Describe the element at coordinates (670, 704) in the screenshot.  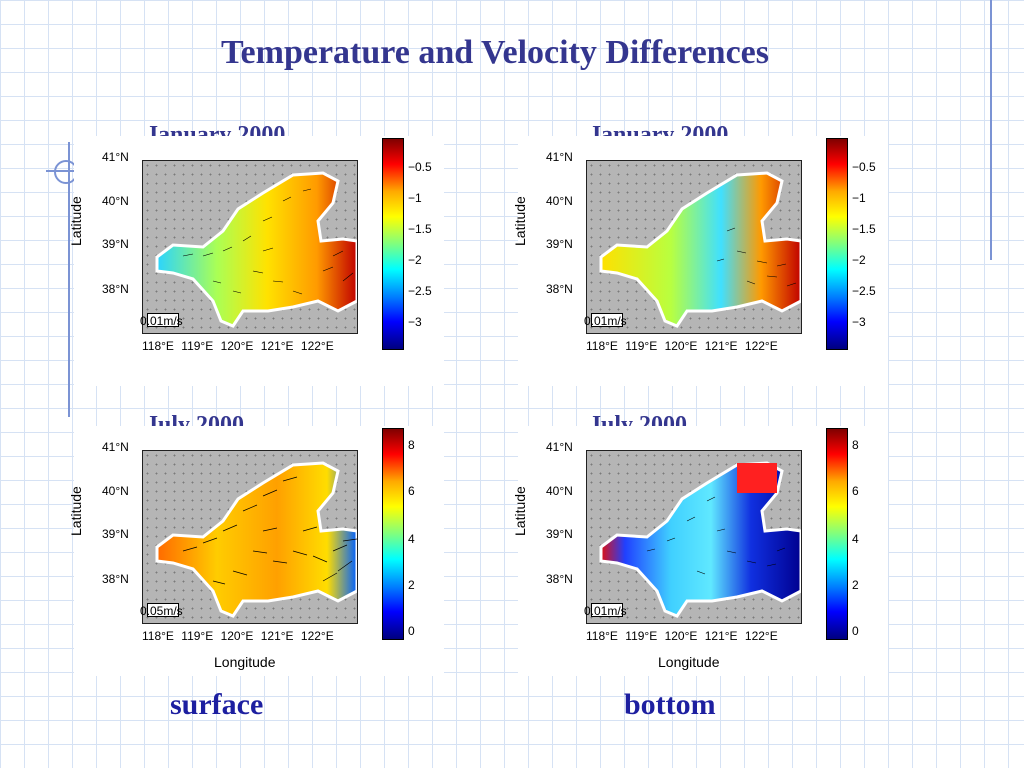
I see `footer-label-bottom: bottom` at that location.